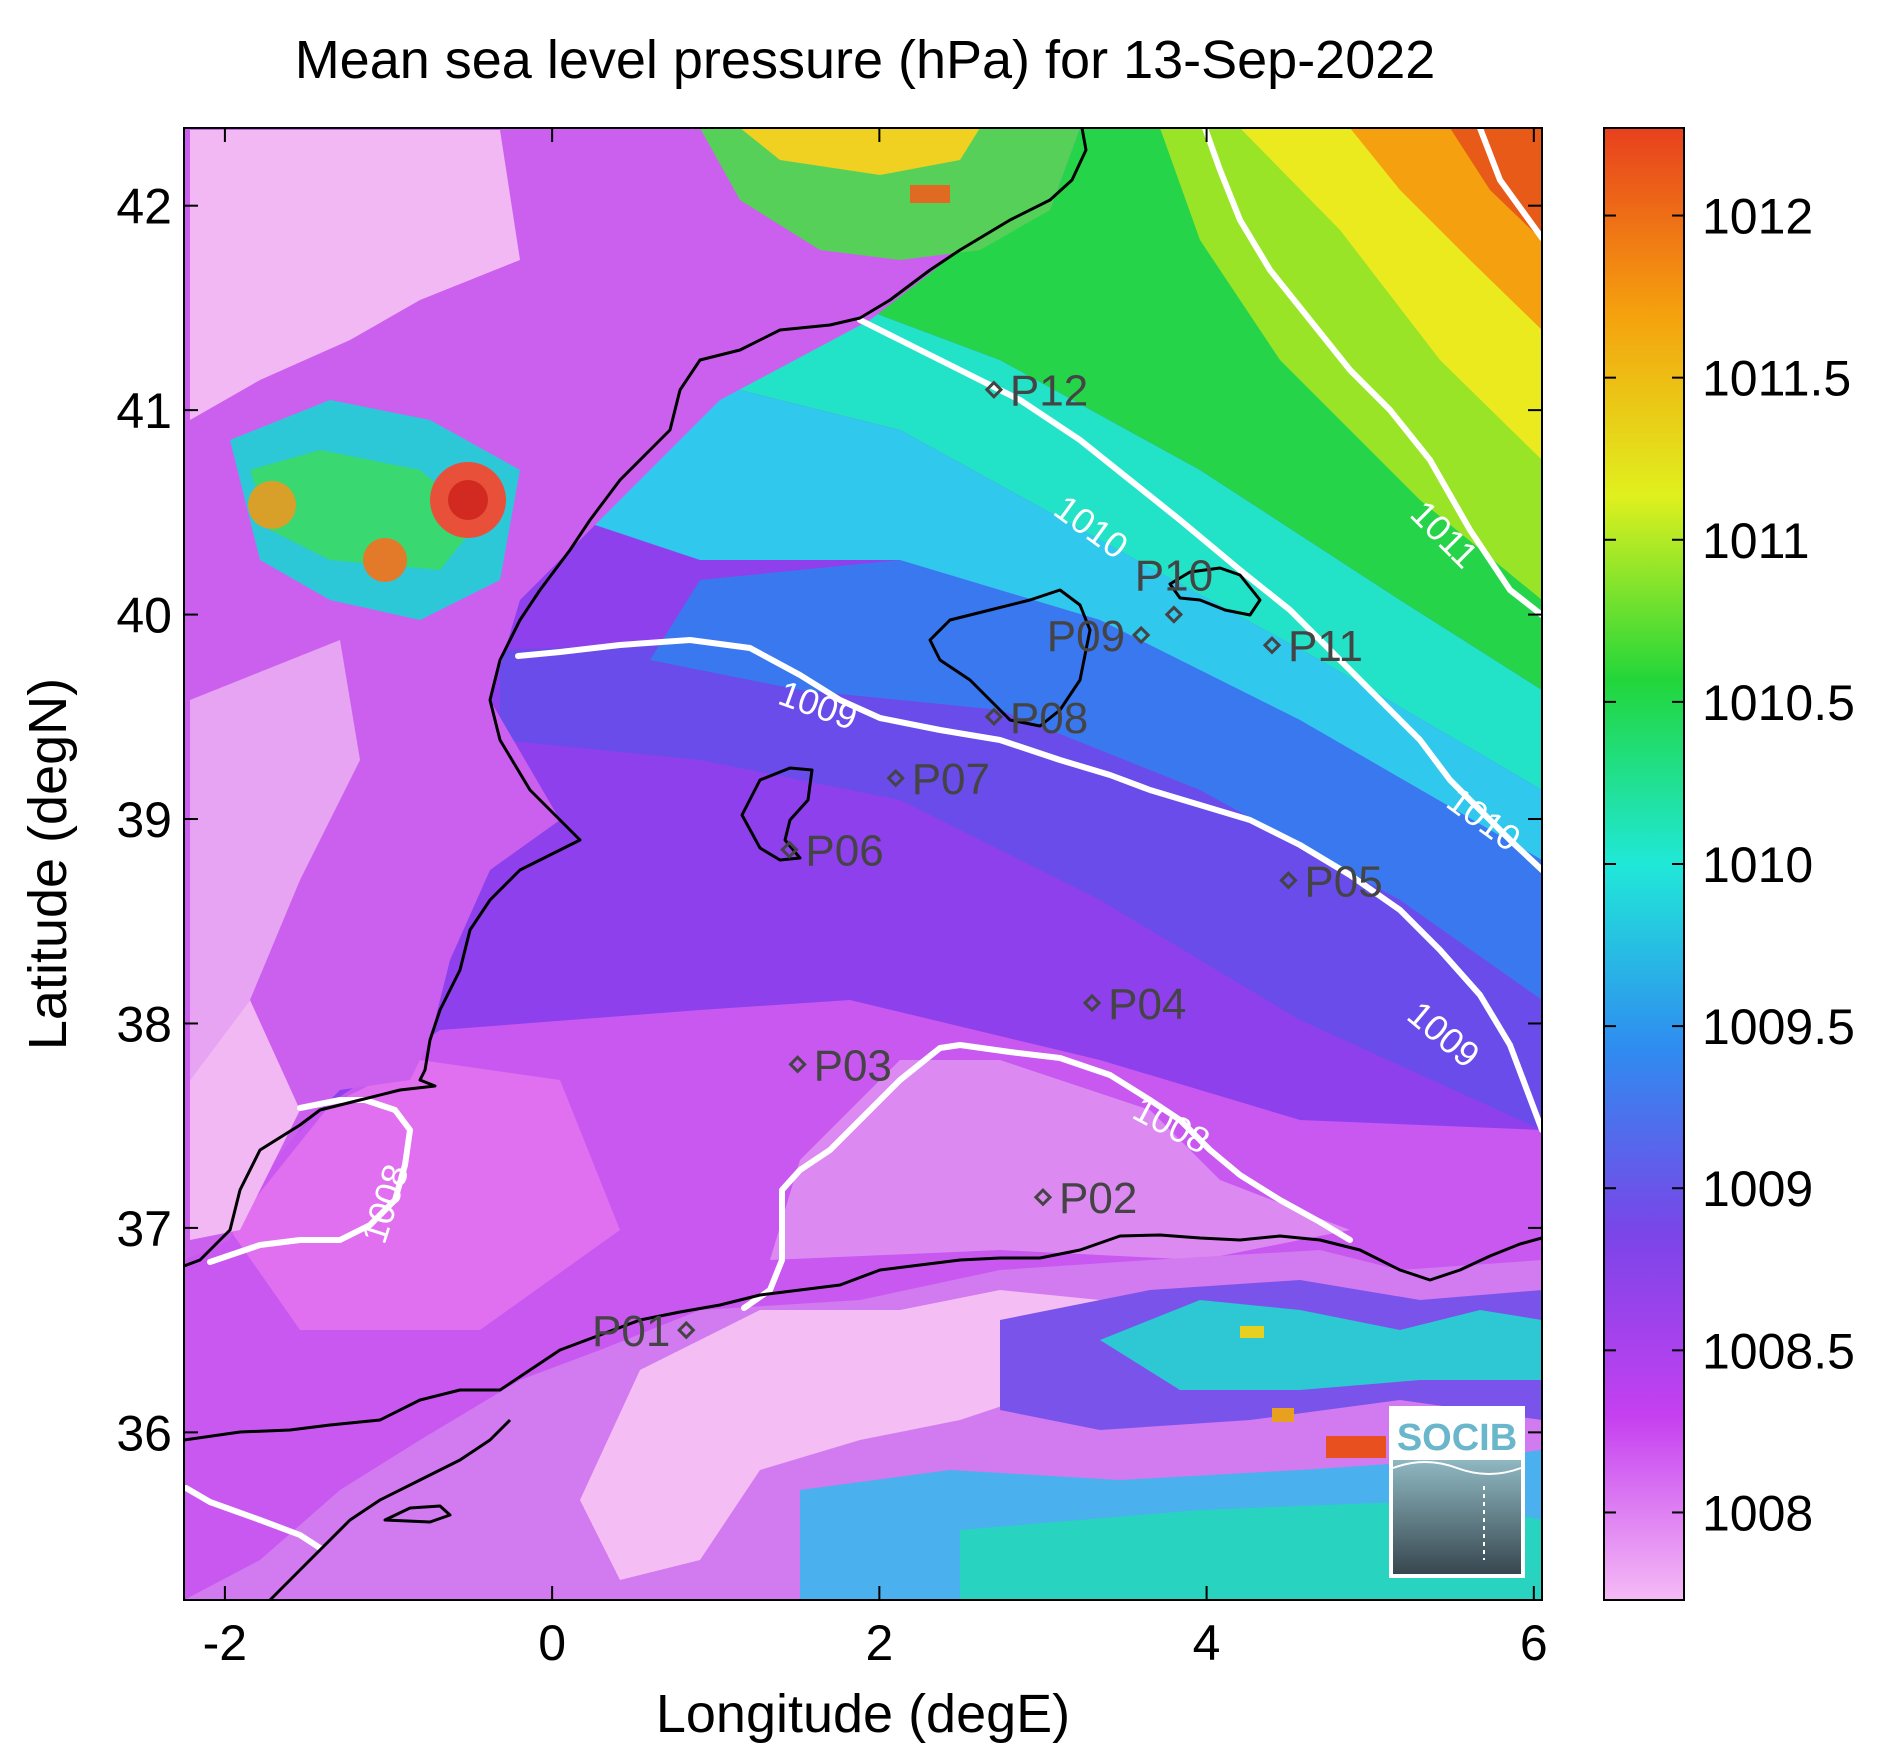  What do you see at coordinates (951, 779) in the screenshot?
I see `station-label: P07` at bounding box center [951, 779].